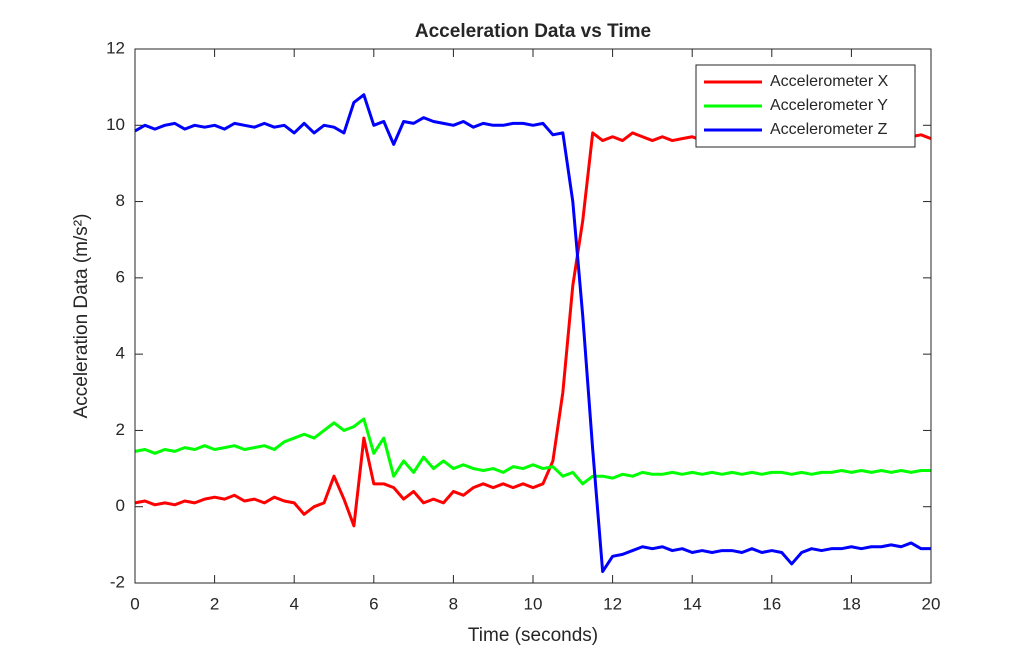  I want to click on chart-title: Acceleration Data vs Time, so click(533, 31).